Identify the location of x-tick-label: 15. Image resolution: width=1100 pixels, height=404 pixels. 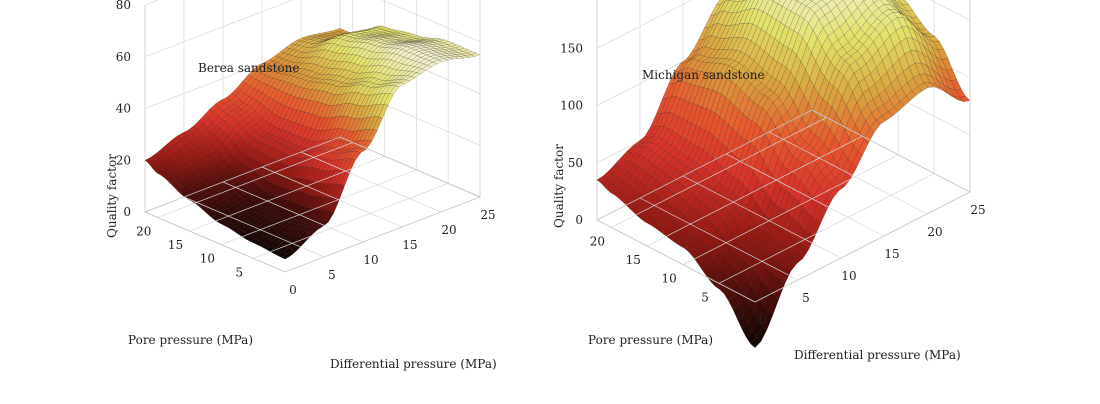
(409, 245).